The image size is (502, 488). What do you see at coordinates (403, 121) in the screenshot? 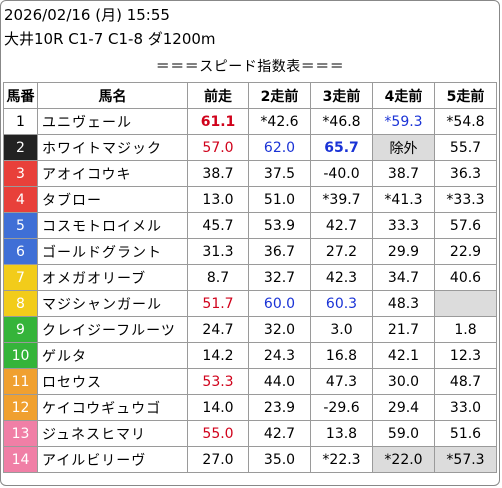
I see `speed-index-cell: *59.3` at bounding box center [403, 121].